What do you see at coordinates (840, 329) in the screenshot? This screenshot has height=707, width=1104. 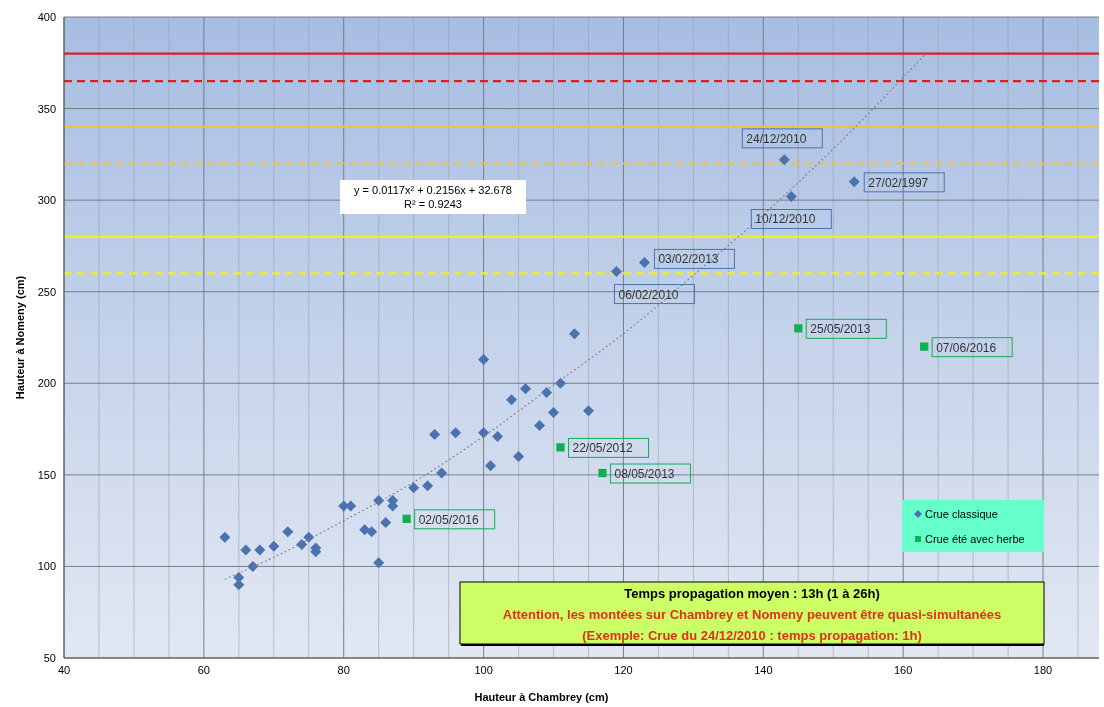 I see `annotation: 25/05/2013` at bounding box center [840, 329].